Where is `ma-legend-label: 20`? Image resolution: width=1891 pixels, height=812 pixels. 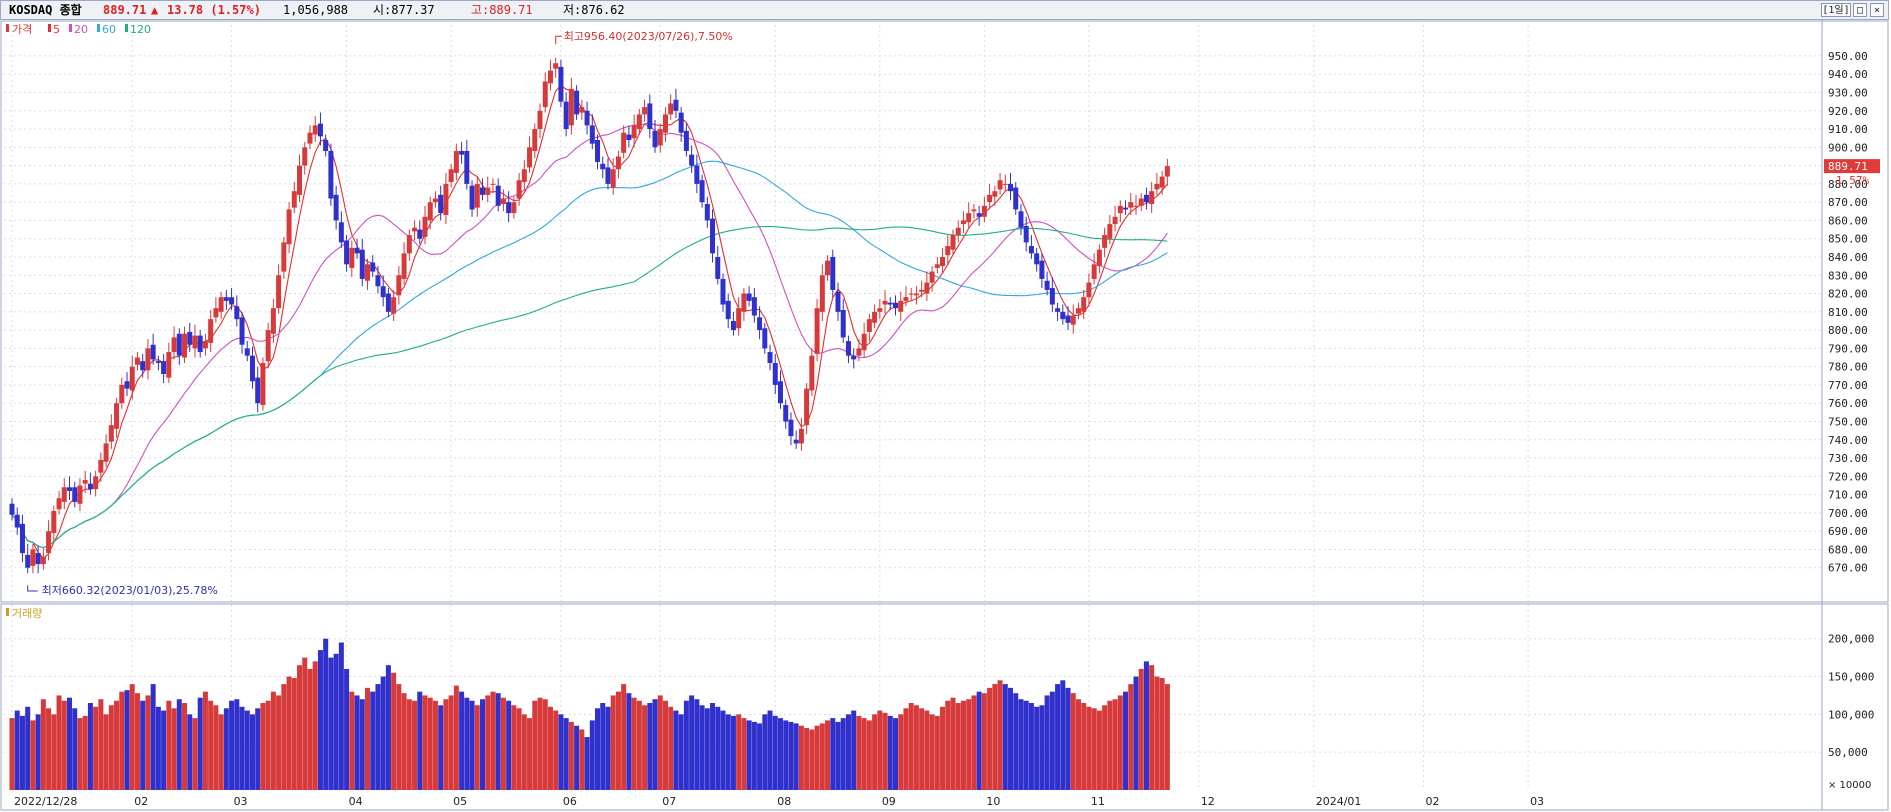 ma-legend-label: 20 is located at coordinates (81, 29).